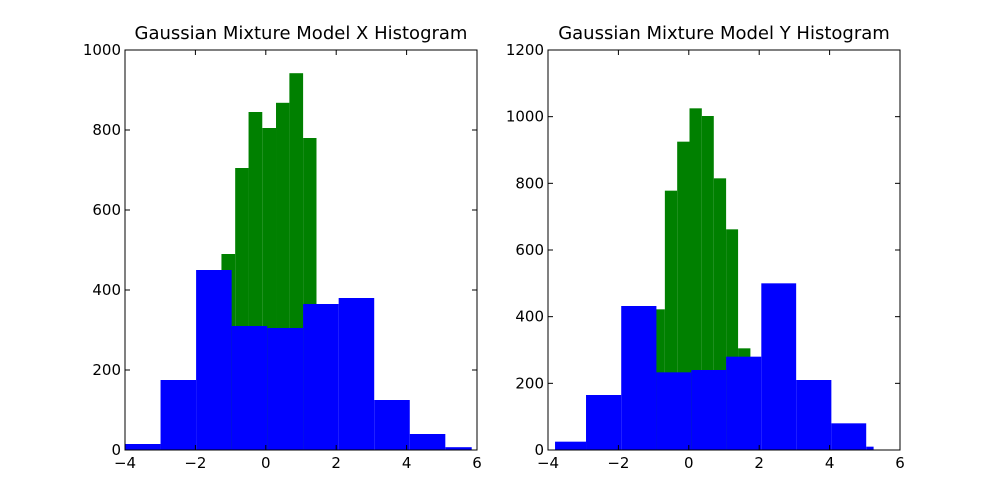 The width and height of the screenshot is (1000, 500). Describe the element at coordinates (900, 463) in the screenshot. I see `y-histogram-xtick-label-5: 6` at that location.